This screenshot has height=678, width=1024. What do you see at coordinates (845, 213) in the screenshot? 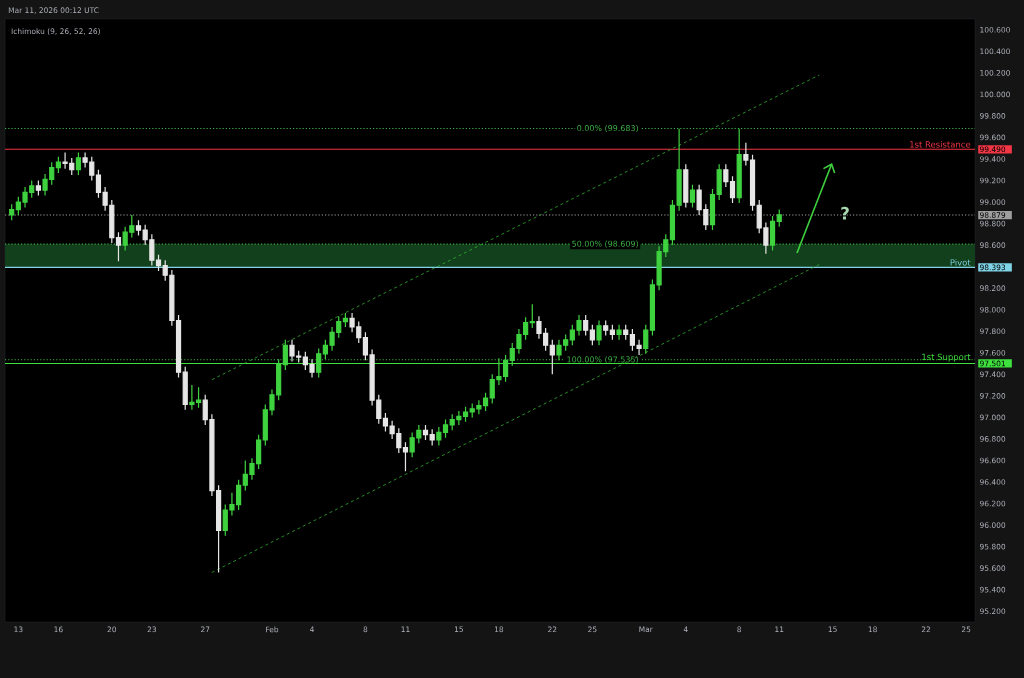
I see `annotation: ?` at bounding box center [845, 213].